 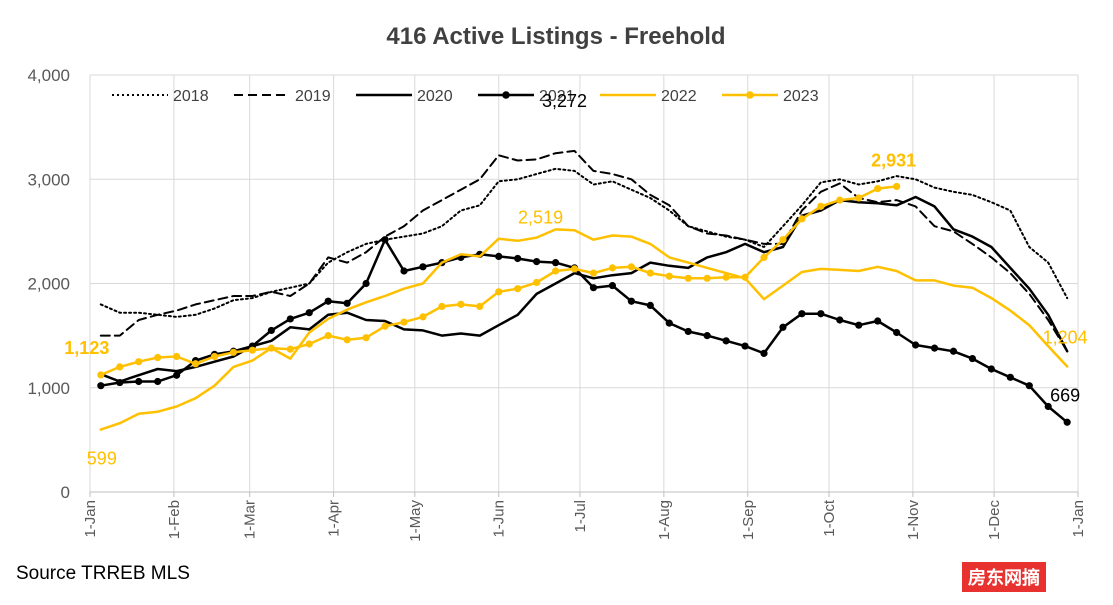 What do you see at coordinates (191, 96) in the screenshot?
I see `legend-label: 2018` at bounding box center [191, 96].